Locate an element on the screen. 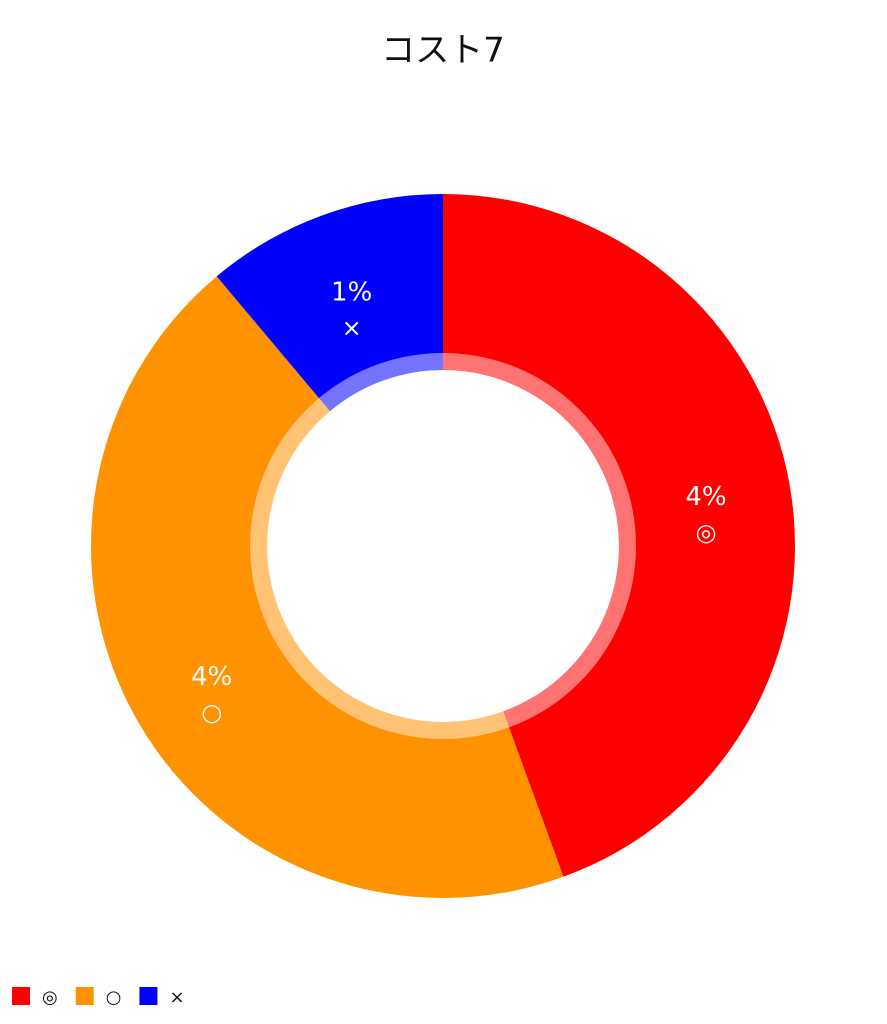 This screenshot has width=887, height=1024. value-label: 1% is located at coordinates (351, 293).